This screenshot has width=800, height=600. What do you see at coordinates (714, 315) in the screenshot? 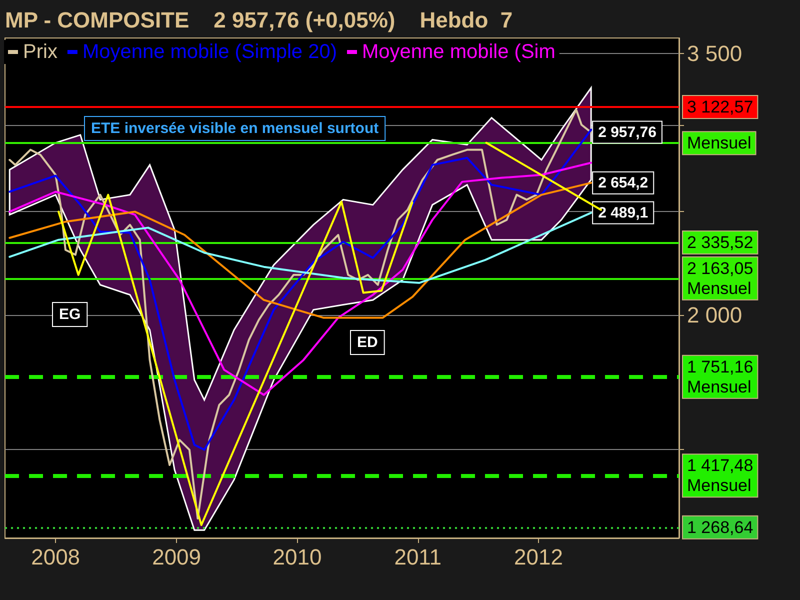
I see `y-tick-label: 2 000` at bounding box center [714, 315].